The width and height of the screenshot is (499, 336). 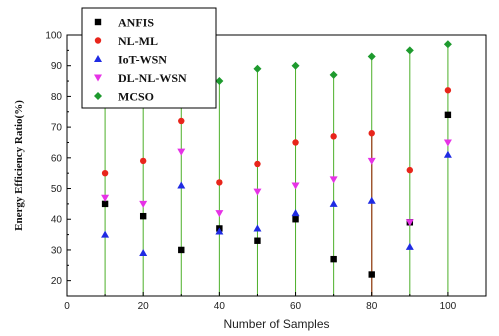 I want to click on x-tick-label: 100, so click(x=448, y=306).